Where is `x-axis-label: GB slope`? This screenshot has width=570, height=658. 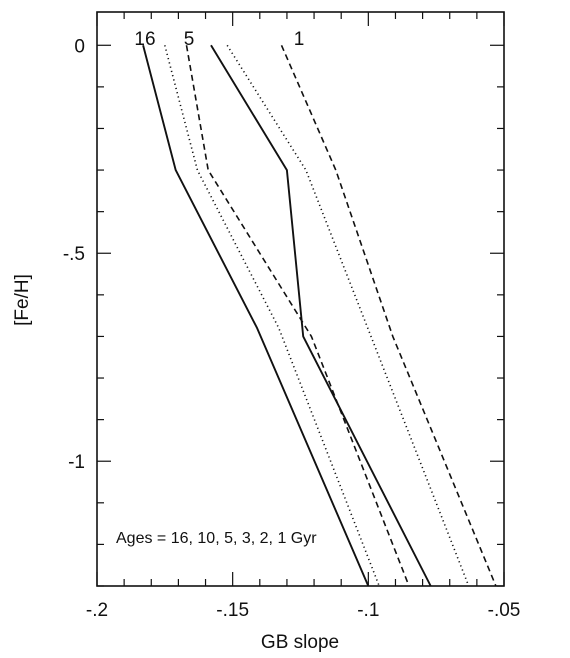 x-axis-label: GB slope is located at coordinates (300, 642).